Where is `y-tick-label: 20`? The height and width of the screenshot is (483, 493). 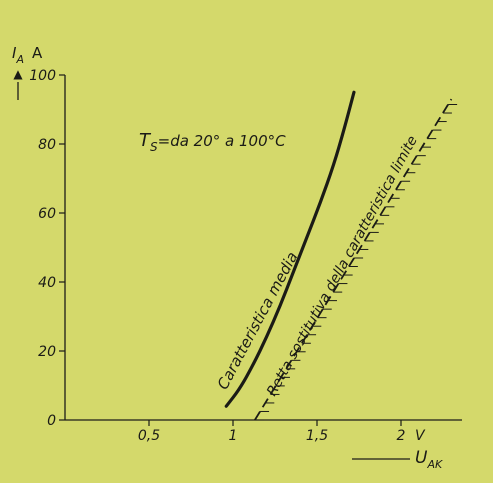
y-tick-label: 20 is located at coordinates (47, 352).